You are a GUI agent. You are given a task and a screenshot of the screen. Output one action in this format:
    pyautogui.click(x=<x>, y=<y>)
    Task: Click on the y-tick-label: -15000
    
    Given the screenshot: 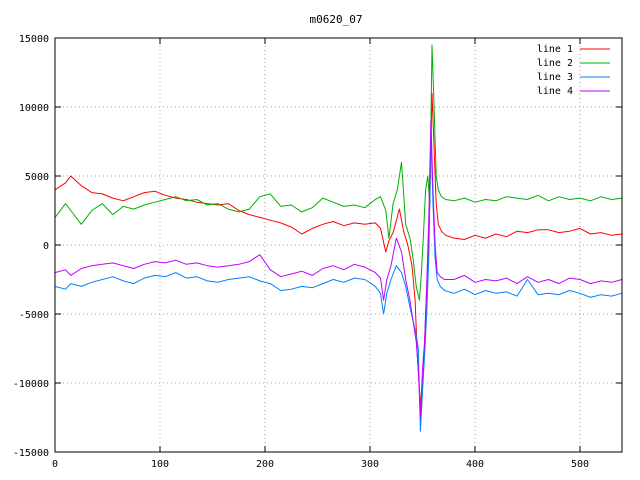 What is the action you would take?
    pyautogui.click(x=31, y=453)
    